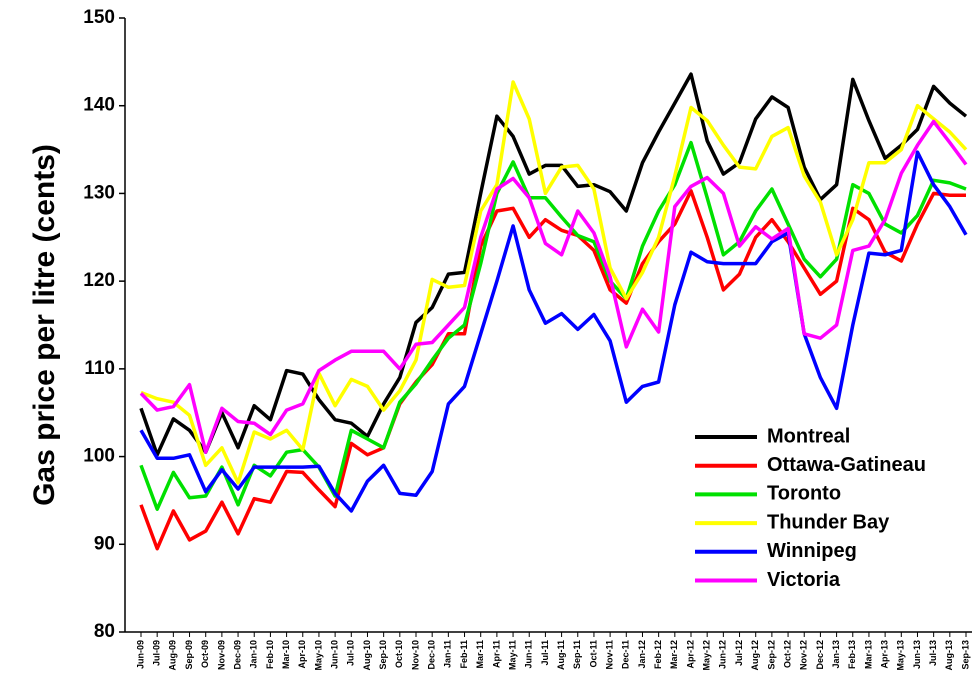 This screenshot has width=974, height=694. Describe the element at coordinates (917, 654) in the screenshot. I see `x-tick-label: Jun-13` at that location.